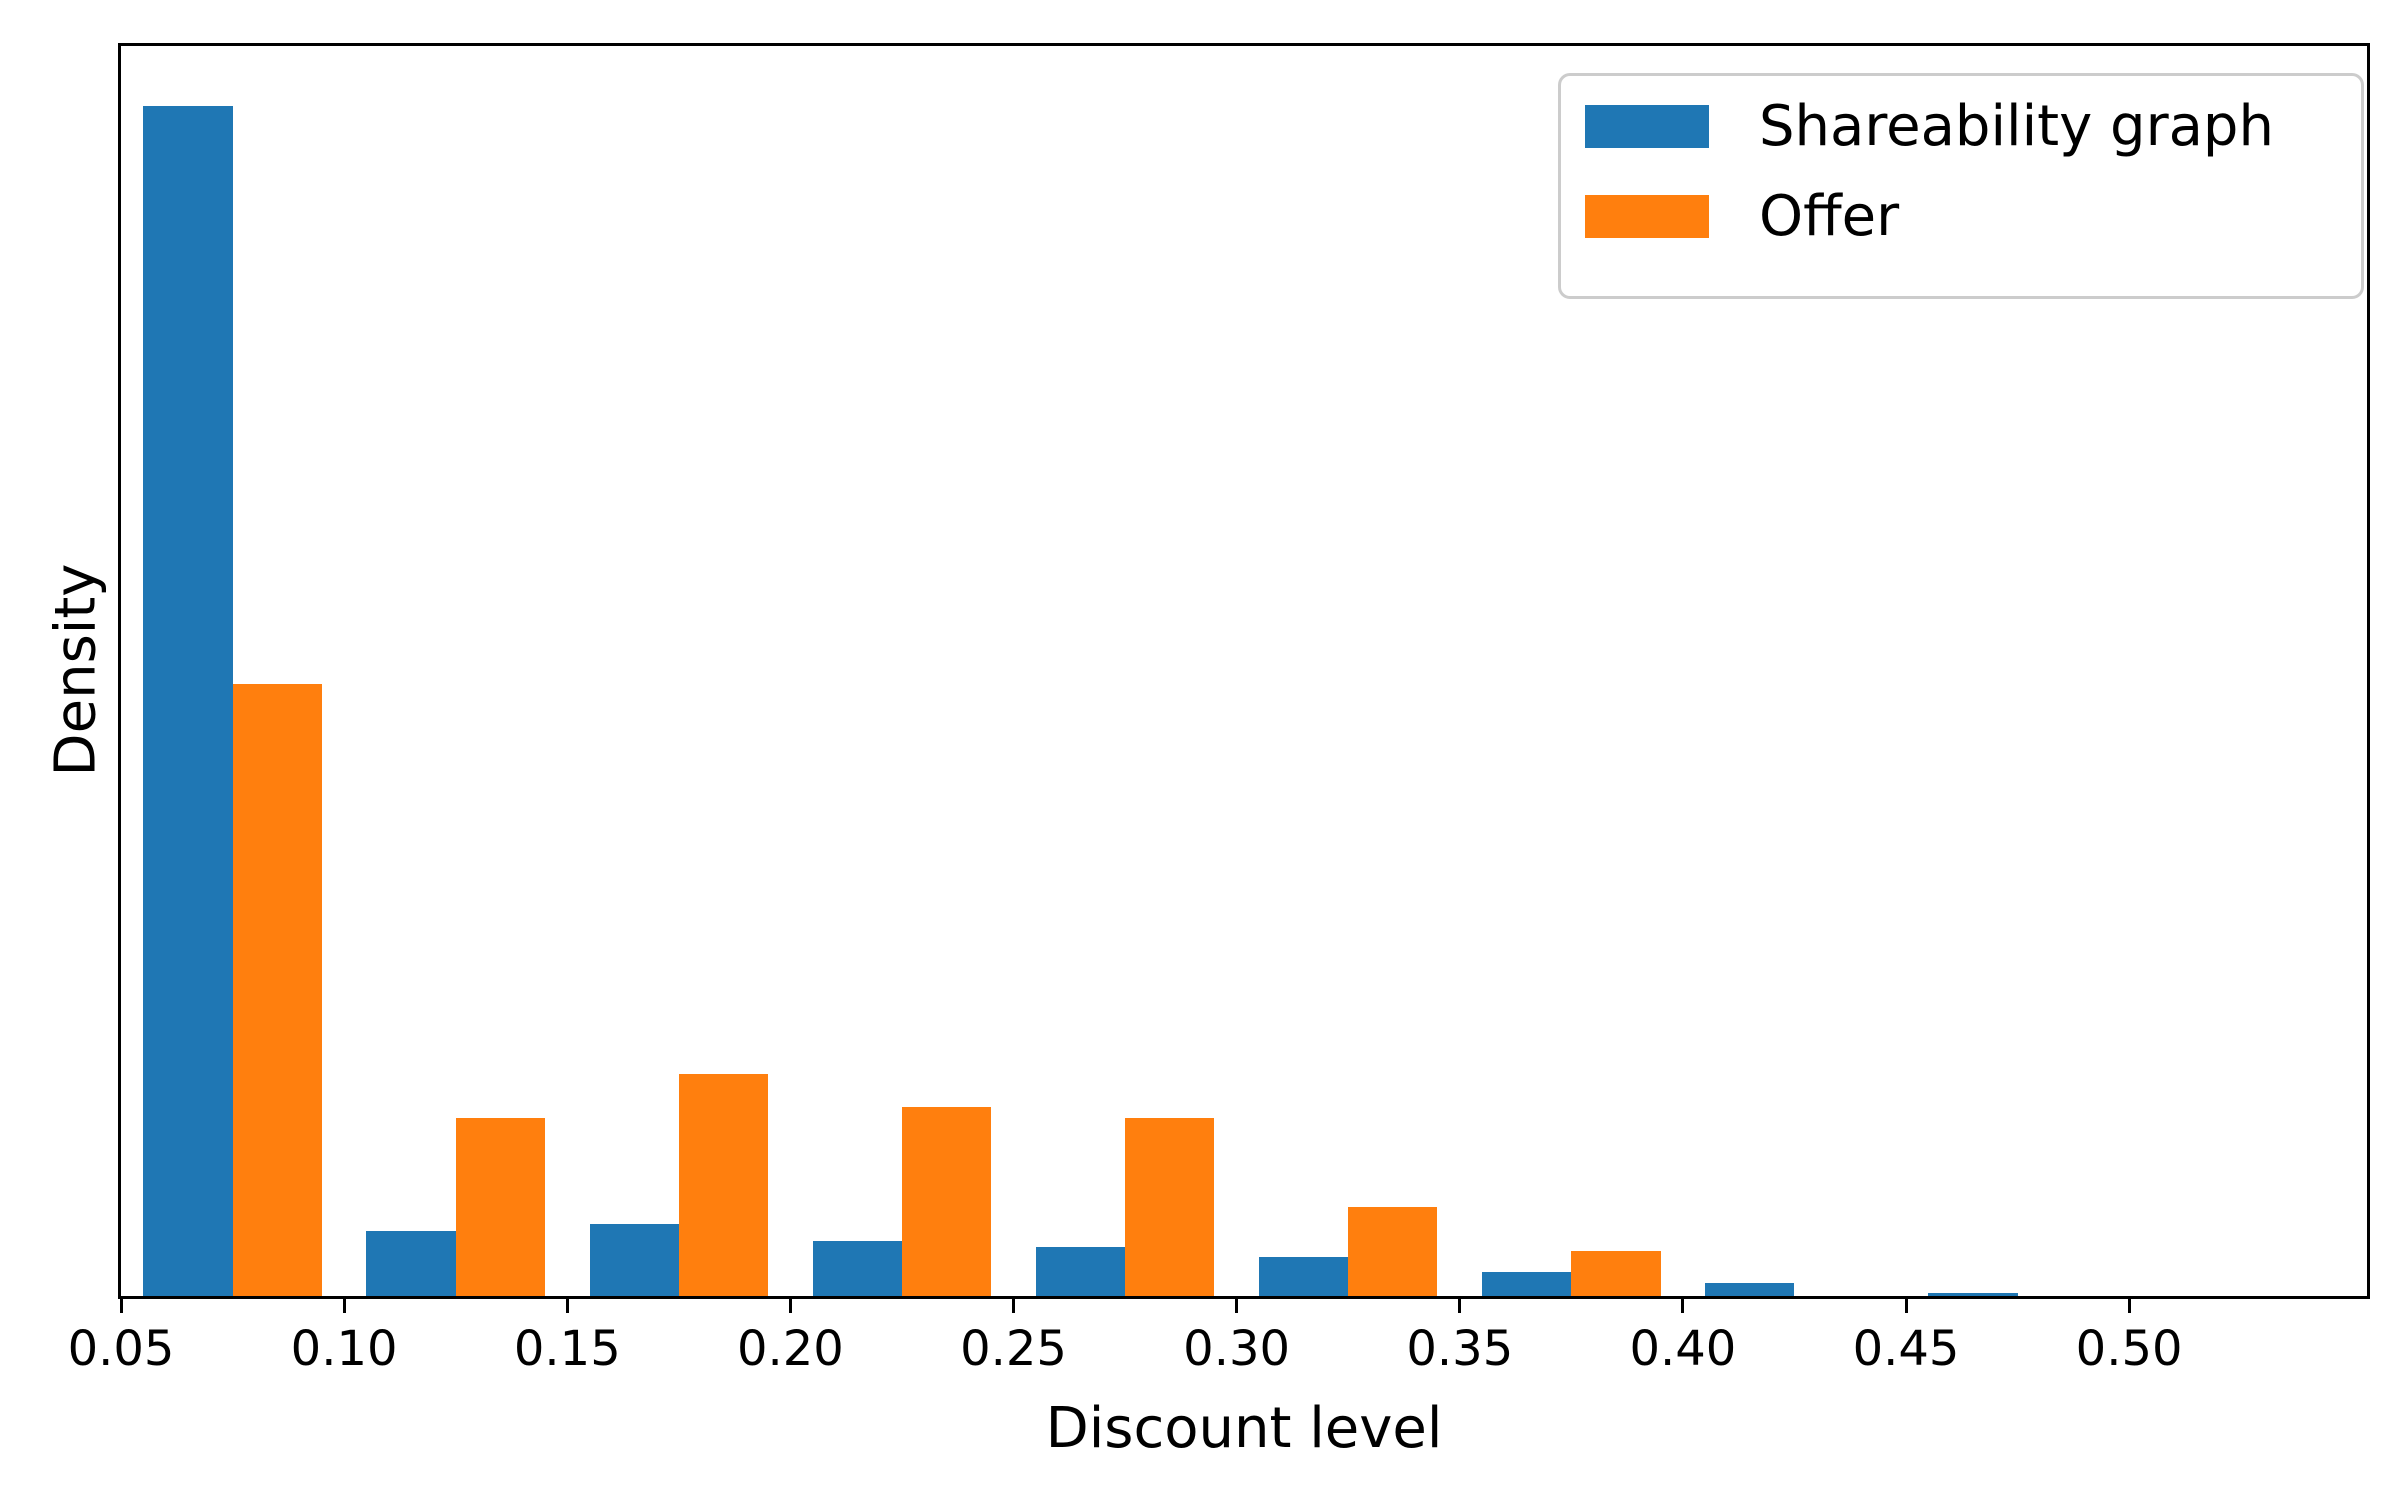 The image size is (2400, 1500). What do you see at coordinates (1829, 216) in the screenshot?
I see `legend-label-offer: Offer` at bounding box center [1829, 216].